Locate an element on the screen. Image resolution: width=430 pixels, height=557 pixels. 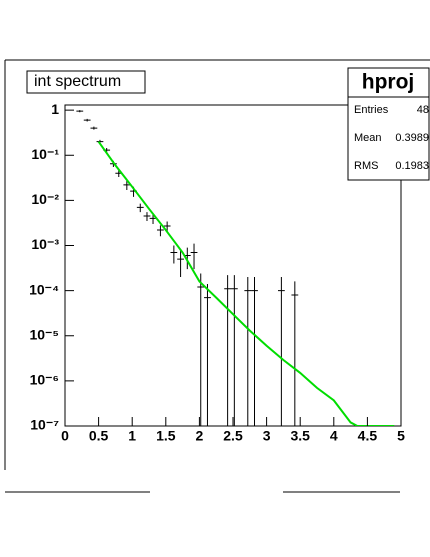
x-tick-label: 4 is located at coordinates (334, 436).